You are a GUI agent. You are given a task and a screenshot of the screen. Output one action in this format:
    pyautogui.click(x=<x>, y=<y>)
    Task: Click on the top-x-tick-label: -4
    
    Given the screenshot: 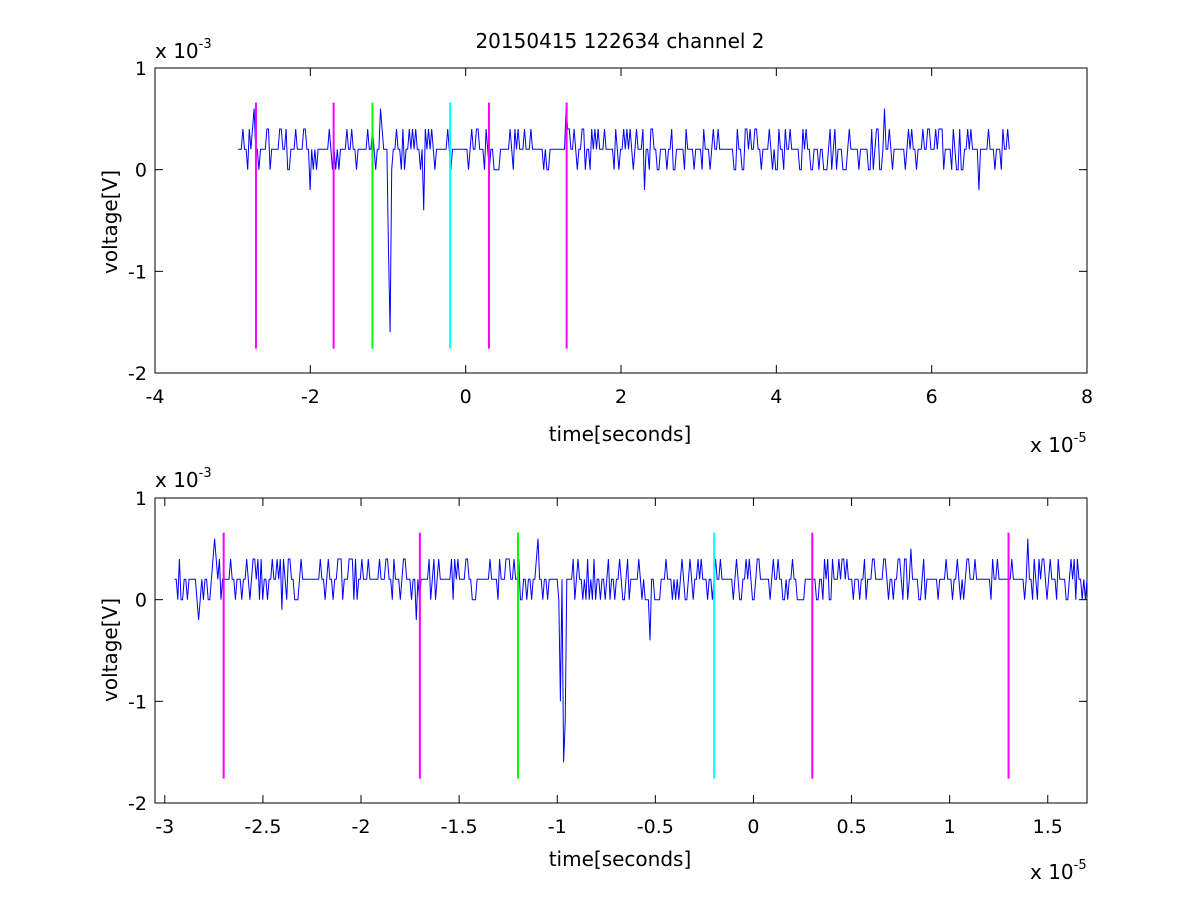 What is the action you would take?
    pyautogui.click(x=155, y=397)
    